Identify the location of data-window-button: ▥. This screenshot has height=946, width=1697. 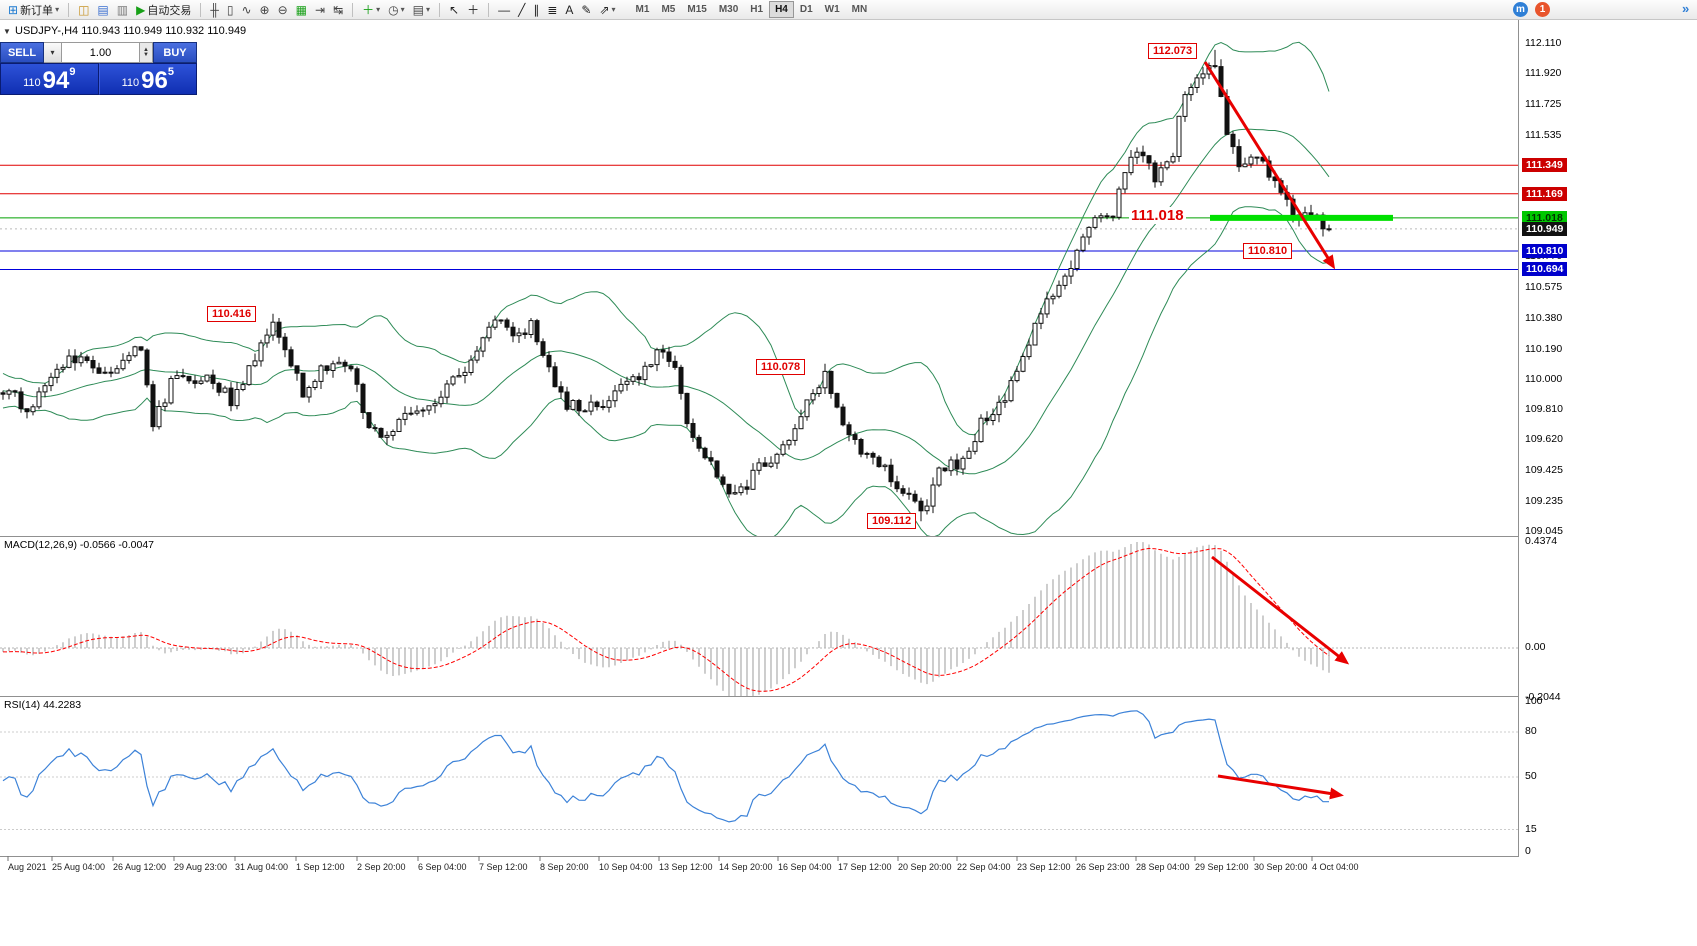
(122, 10).